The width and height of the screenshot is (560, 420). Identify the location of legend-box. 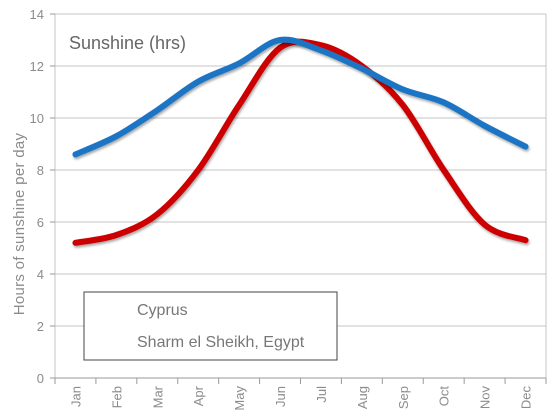
(210, 326).